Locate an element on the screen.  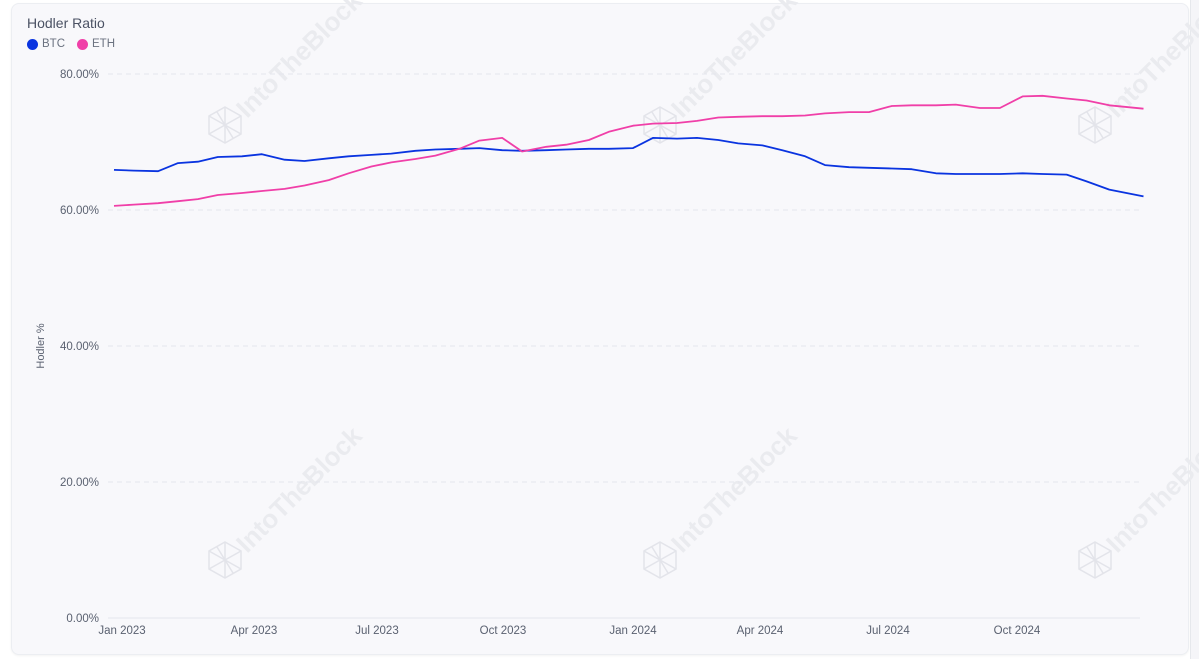
btc-legend-dot-icon is located at coordinates (32, 44).